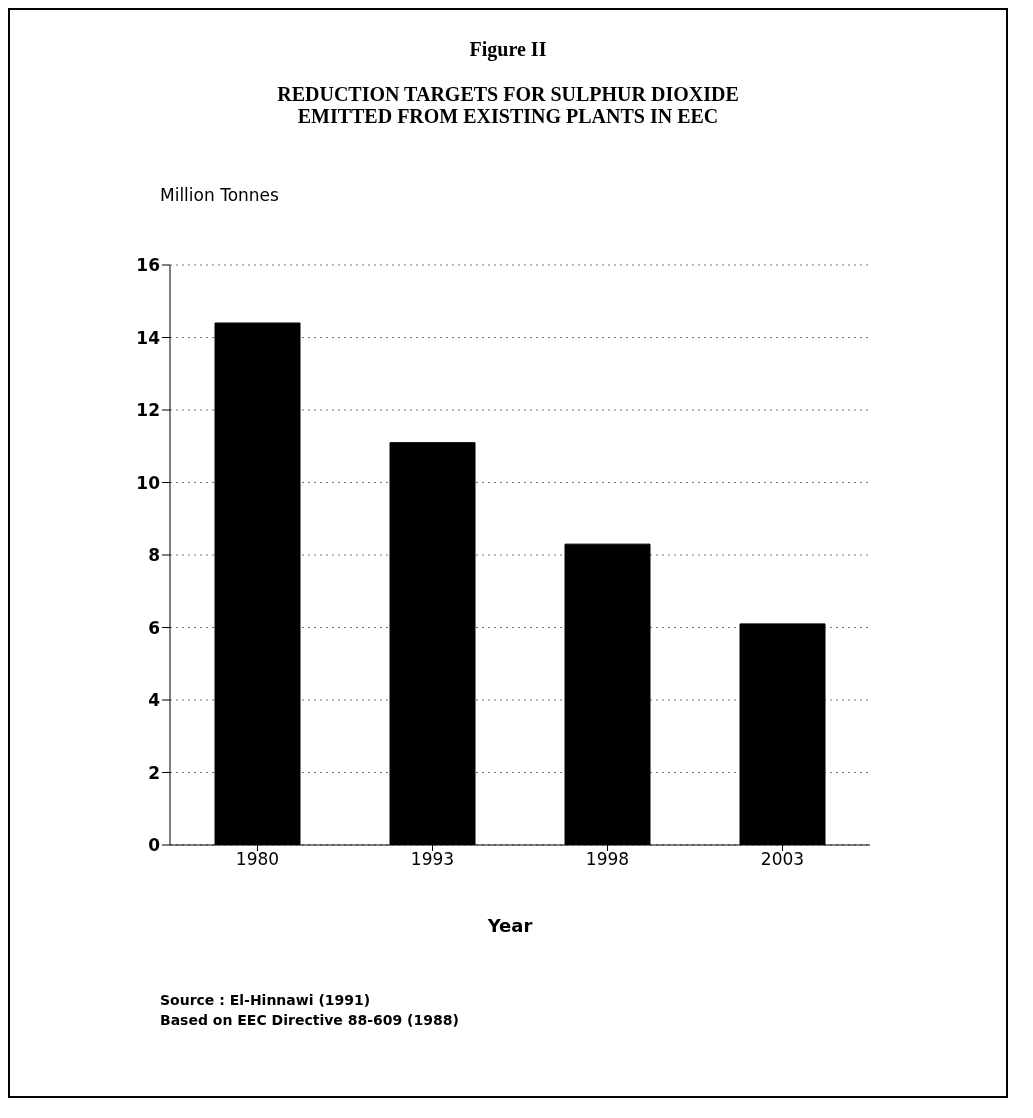 The height and width of the screenshot is (1118, 1033). Describe the element at coordinates (148, 265) in the screenshot. I see `y-tick-label: 16` at that location.